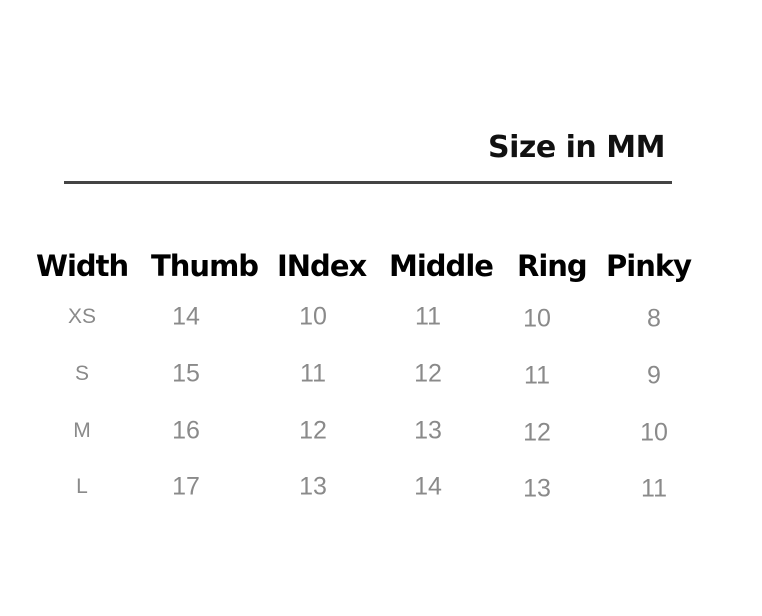  What do you see at coordinates (186, 316) in the screenshot?
I see `cell-thumb: 14` at bounding box center [186, 316].